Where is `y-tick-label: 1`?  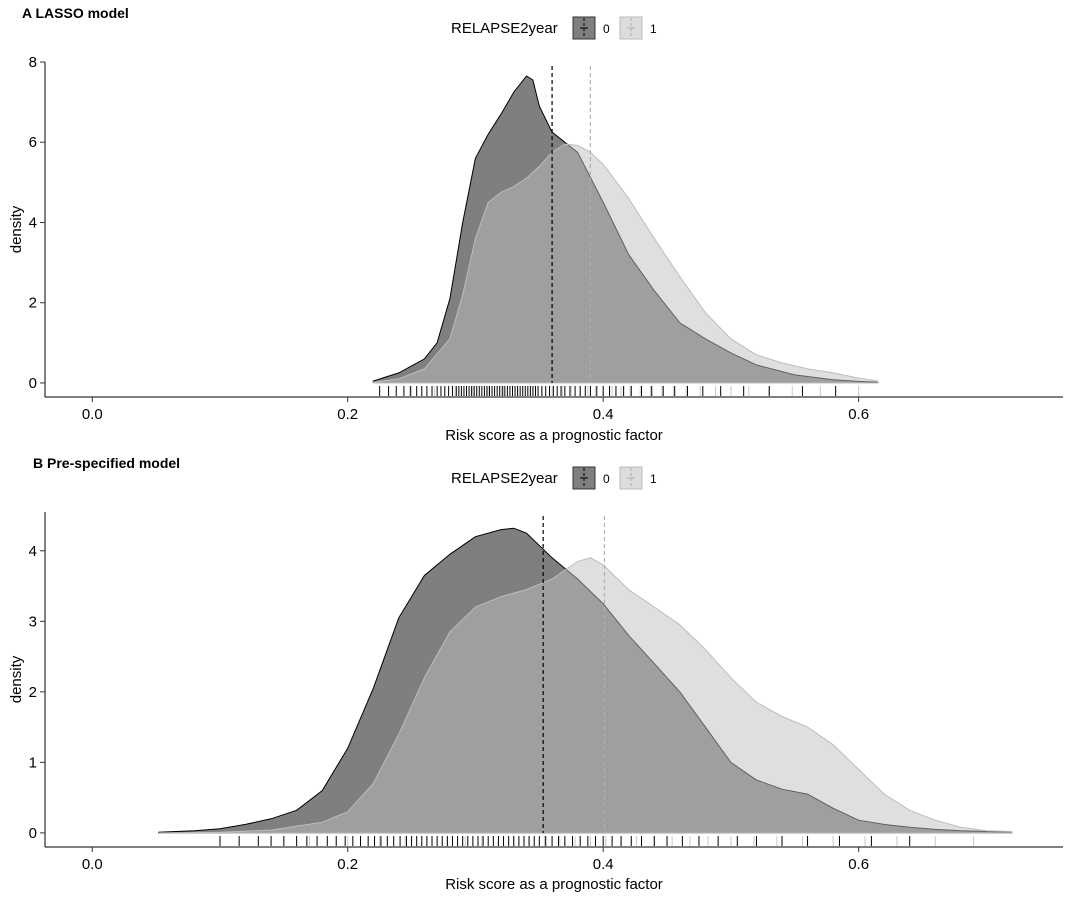
y-tick-label: 1 is located at coordinates (33, 762).